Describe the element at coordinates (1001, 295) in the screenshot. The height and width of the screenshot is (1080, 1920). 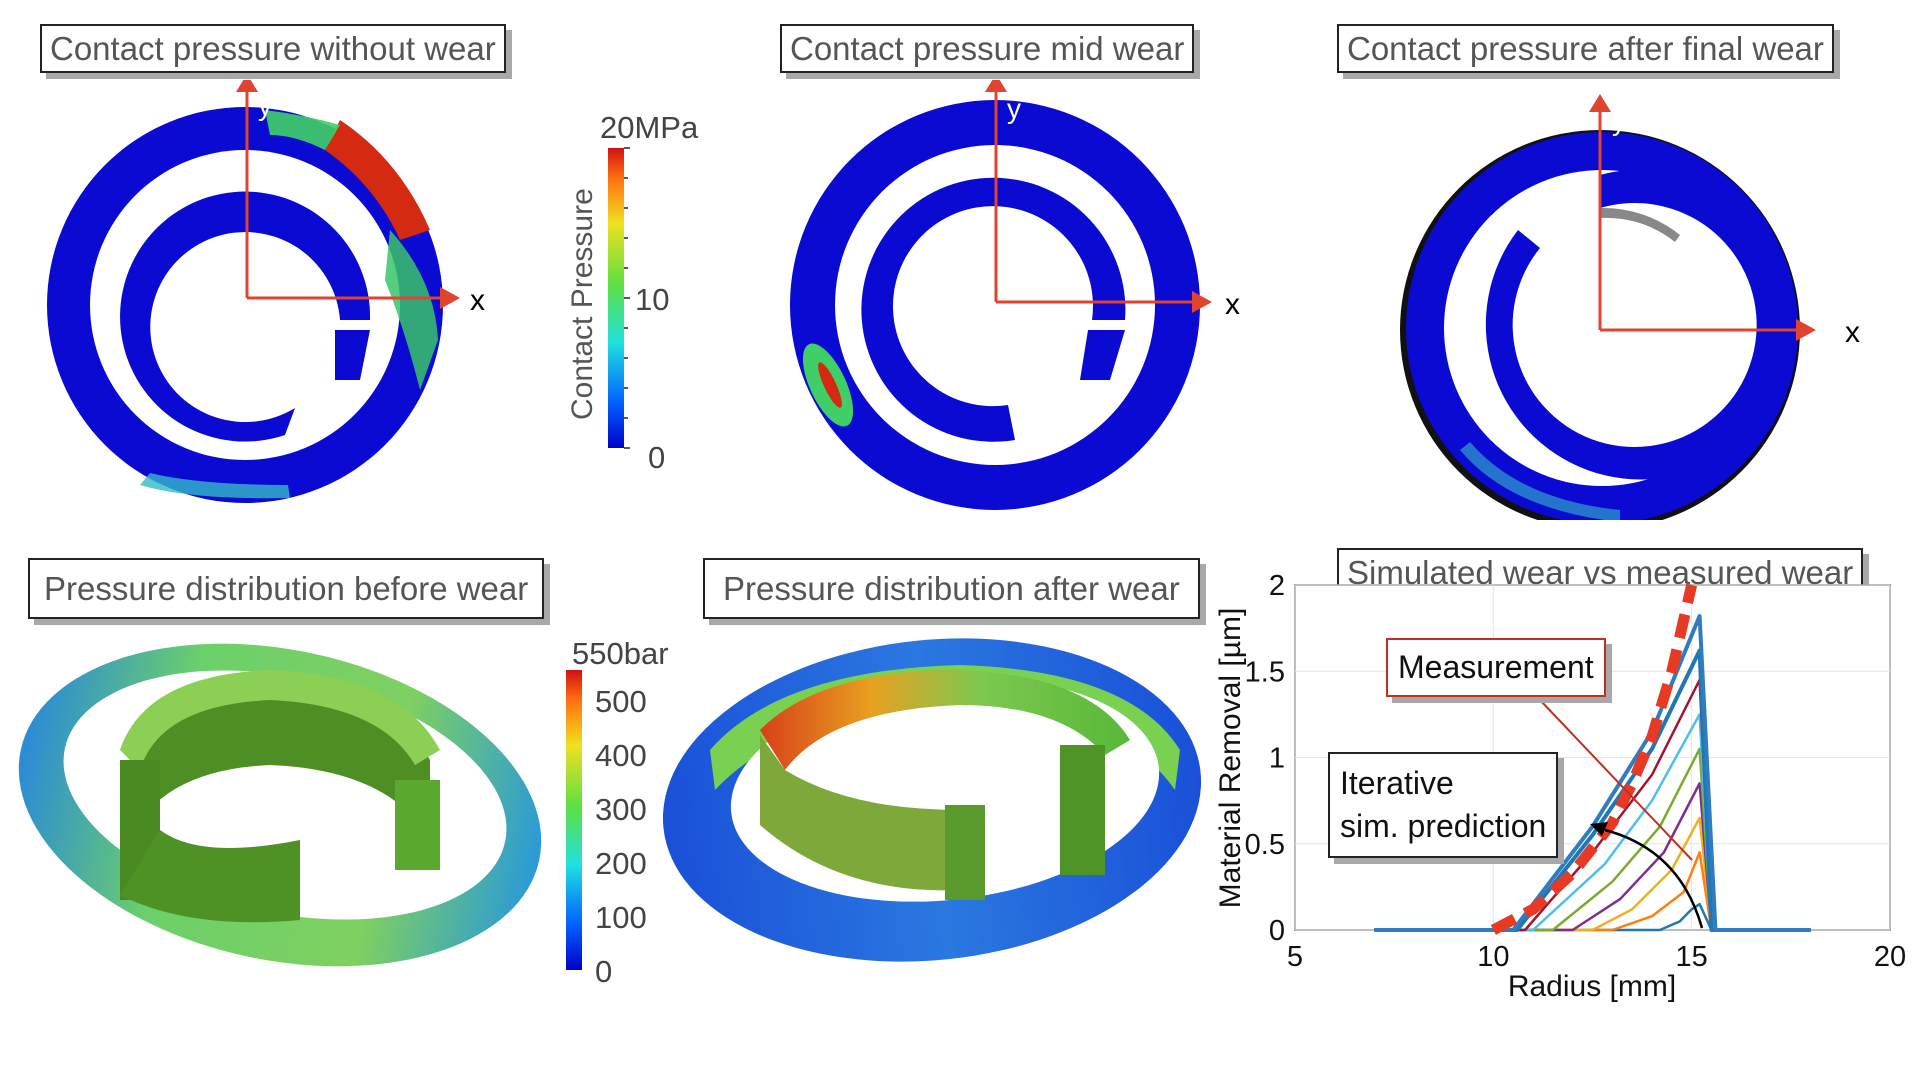
I see `ring-plot-mid-wear: y` at that location.